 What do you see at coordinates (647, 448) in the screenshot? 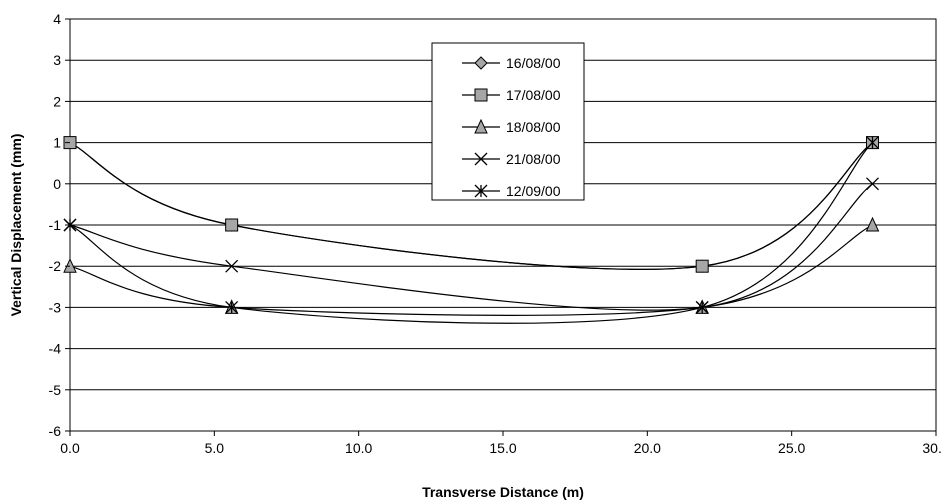
I see `x-tick-label: 20.0` at bounding box center [647, 448].